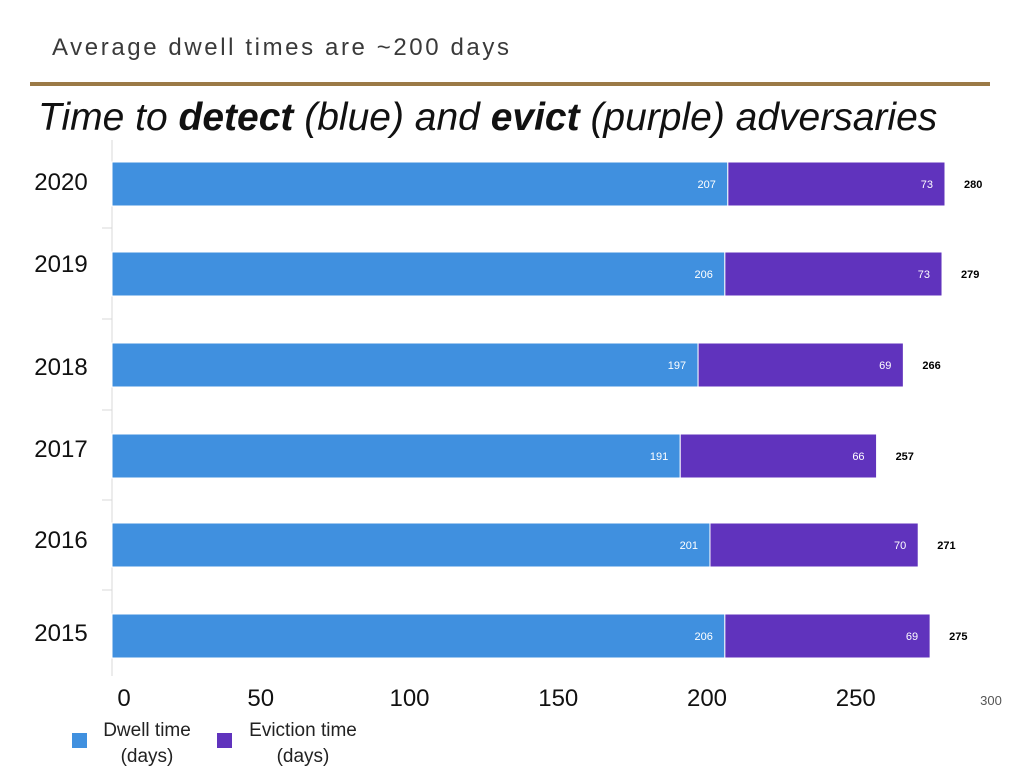  What do you see at coordinates (79, 740) in the screenshot?
I see `legend-dwell-swatch` at bounding box center [79, 740].